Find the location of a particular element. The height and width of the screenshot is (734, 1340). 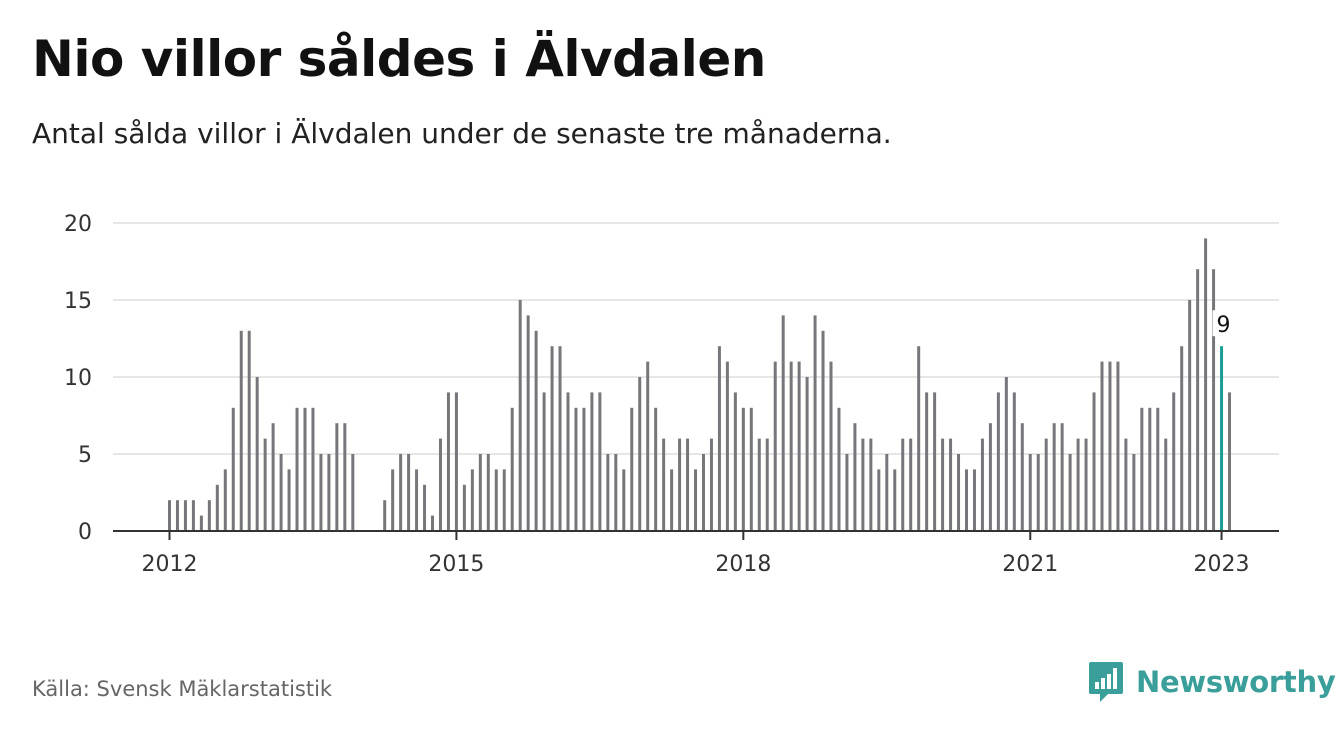

bar-chart-logo-icon is located at coordinates (1106, 682).